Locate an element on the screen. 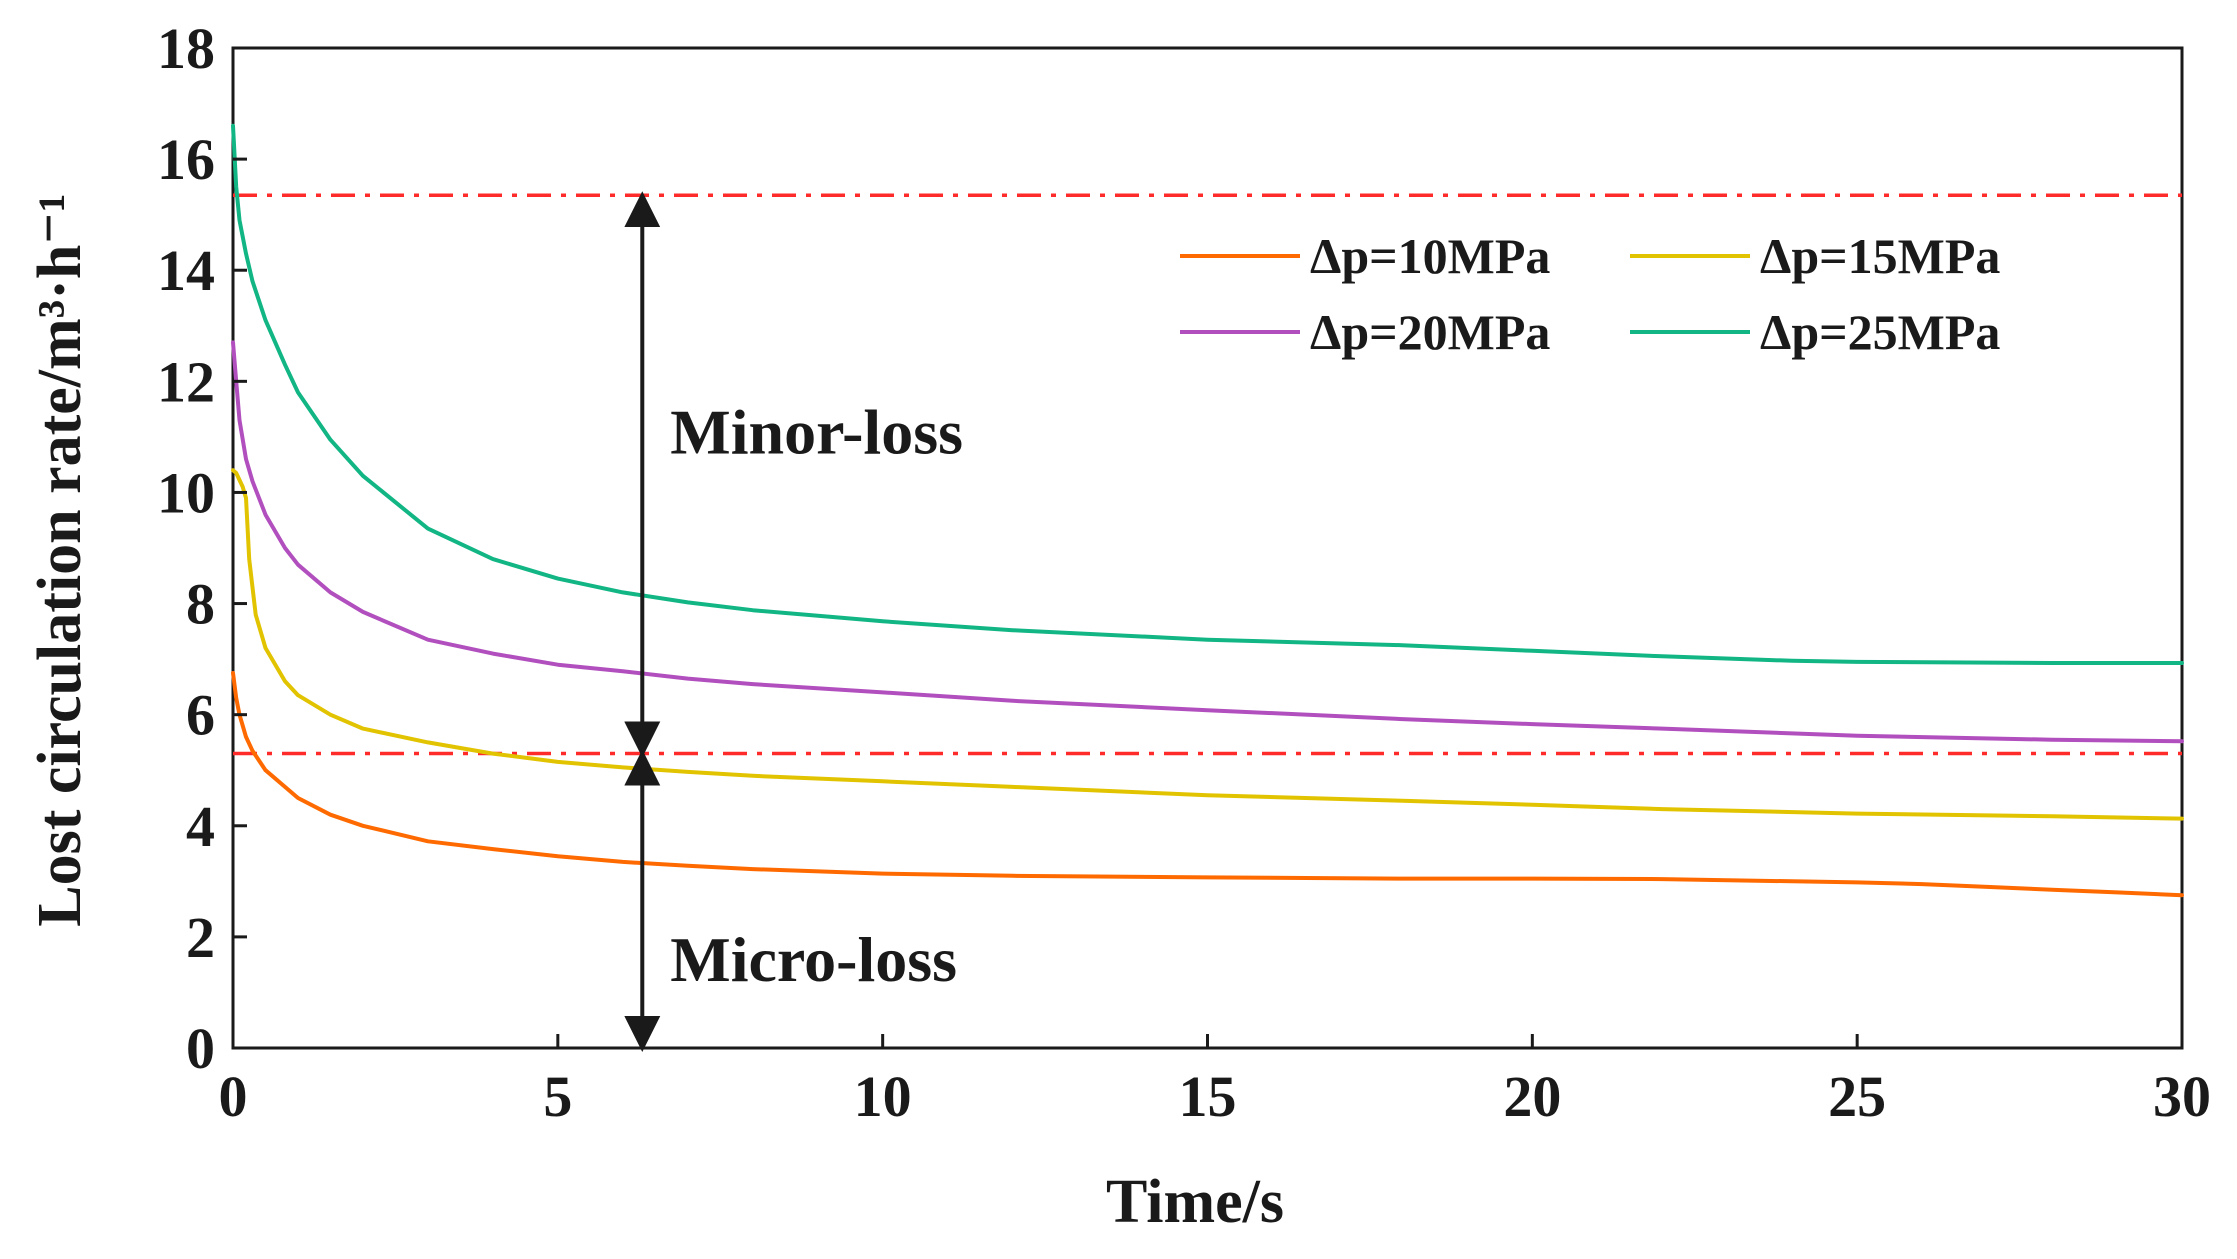 The width and height of the screenshot is (2237, 1259). legend-label: Δp=10MPa is located at coordinates (1430, 256).